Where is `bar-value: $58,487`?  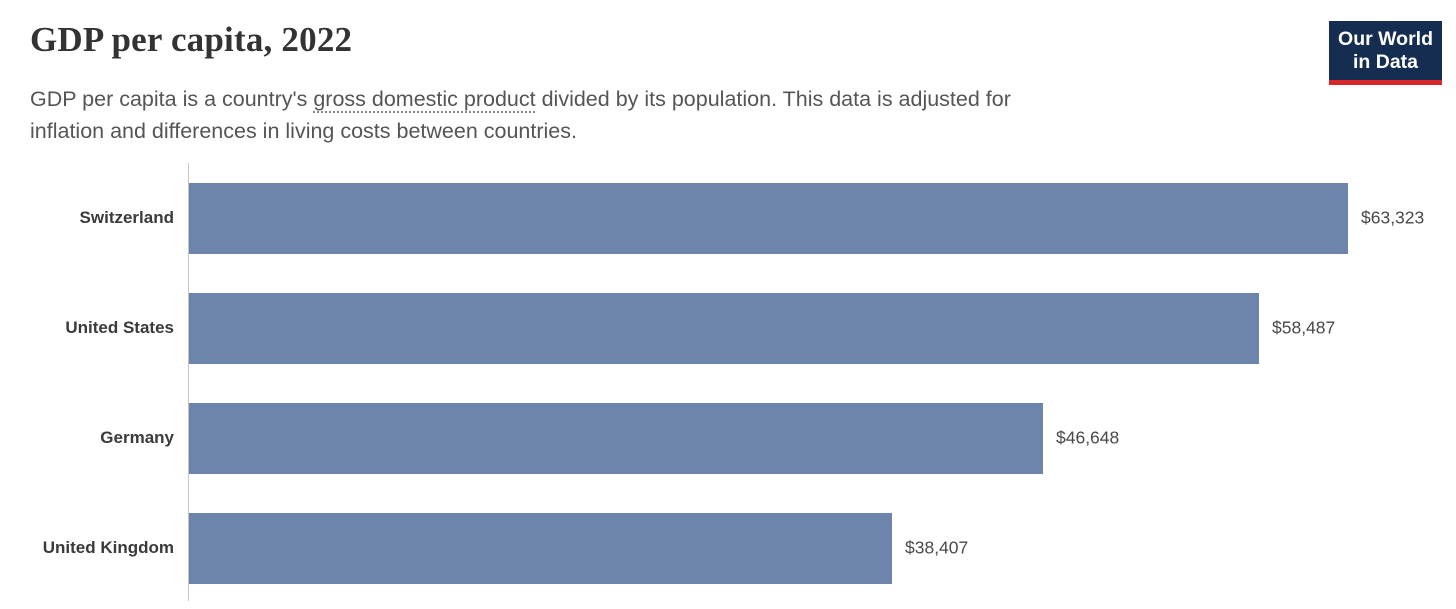 bar-value: $58,487 is located at coordinates (1304, 327).